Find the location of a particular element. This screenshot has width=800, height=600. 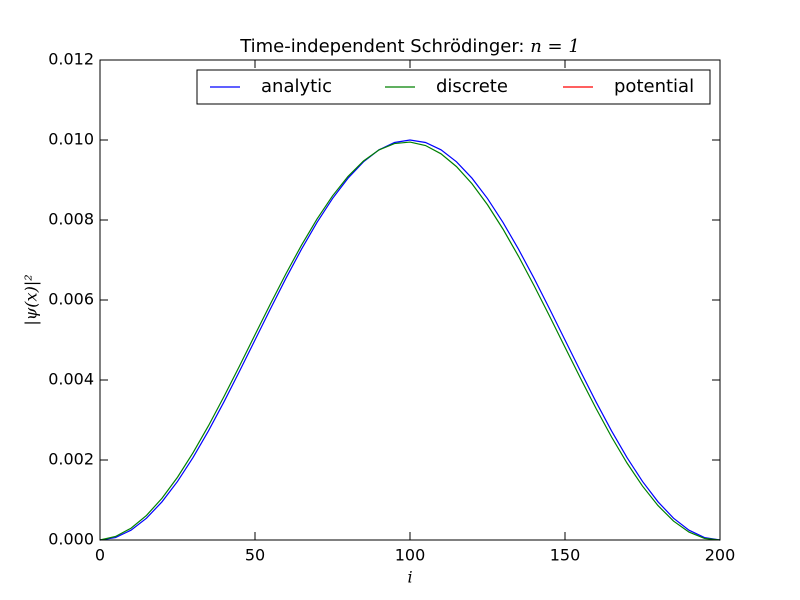

y-axis-label: |ψ(x)|² is located at coordinates (31, 299).